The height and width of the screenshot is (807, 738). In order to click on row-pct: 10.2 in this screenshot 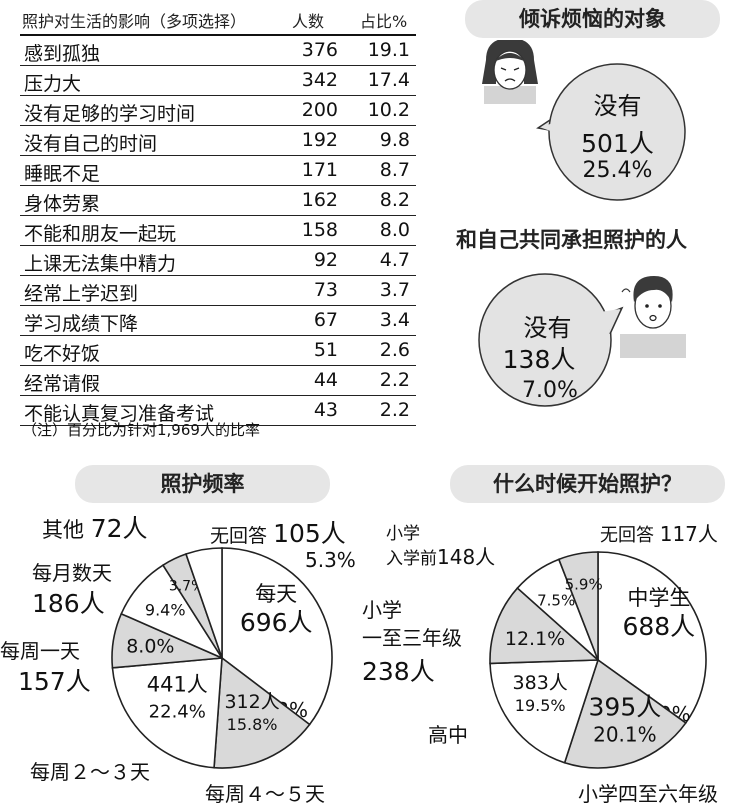, I will do `click(388, 110)`.